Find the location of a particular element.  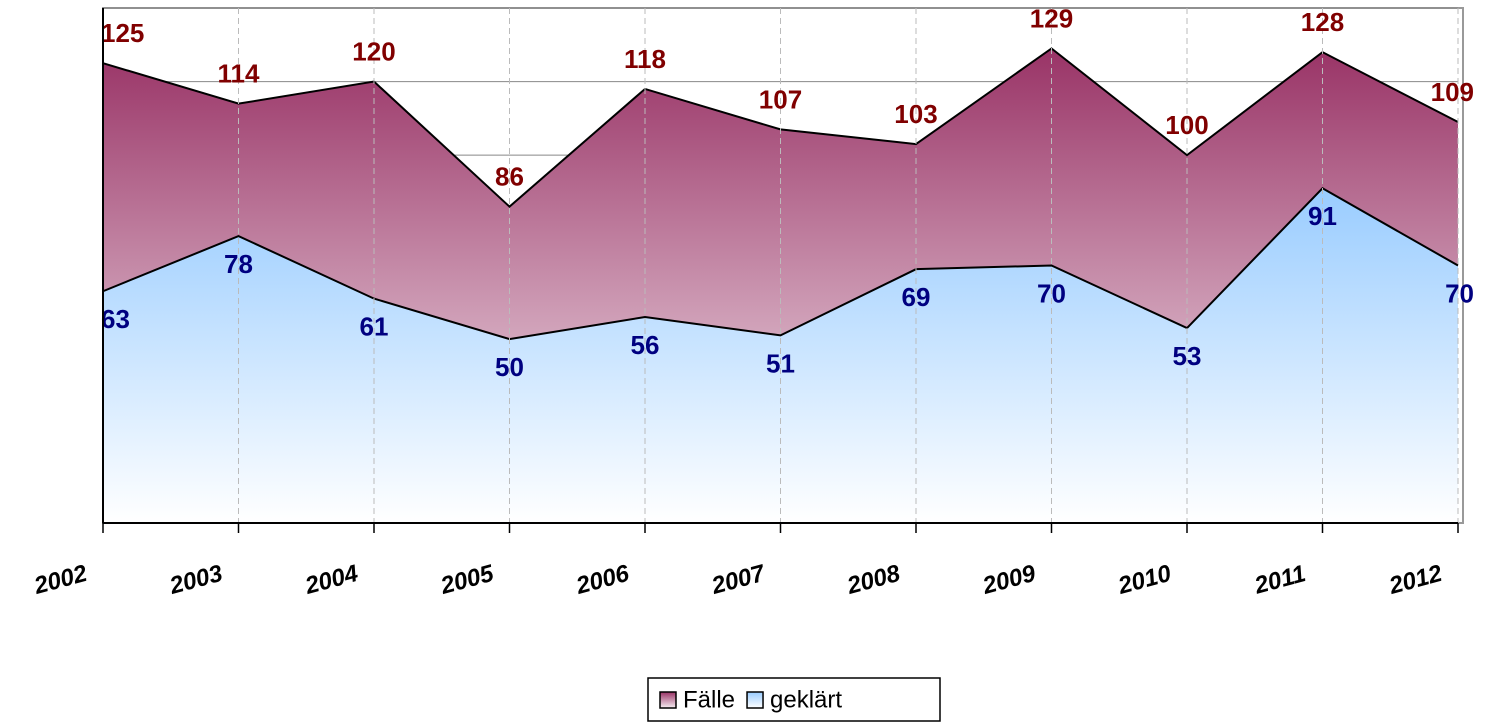

data-label: 53 is located at coordinates (1187, 356).